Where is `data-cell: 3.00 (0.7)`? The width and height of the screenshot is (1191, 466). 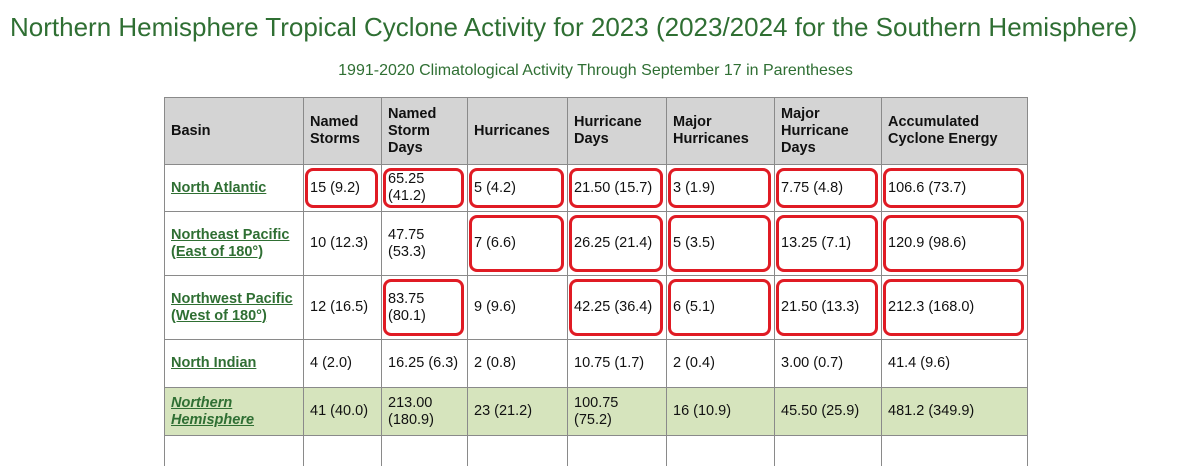
data-cell: 3.00 (0.7) is located at coordinates (828, 364).